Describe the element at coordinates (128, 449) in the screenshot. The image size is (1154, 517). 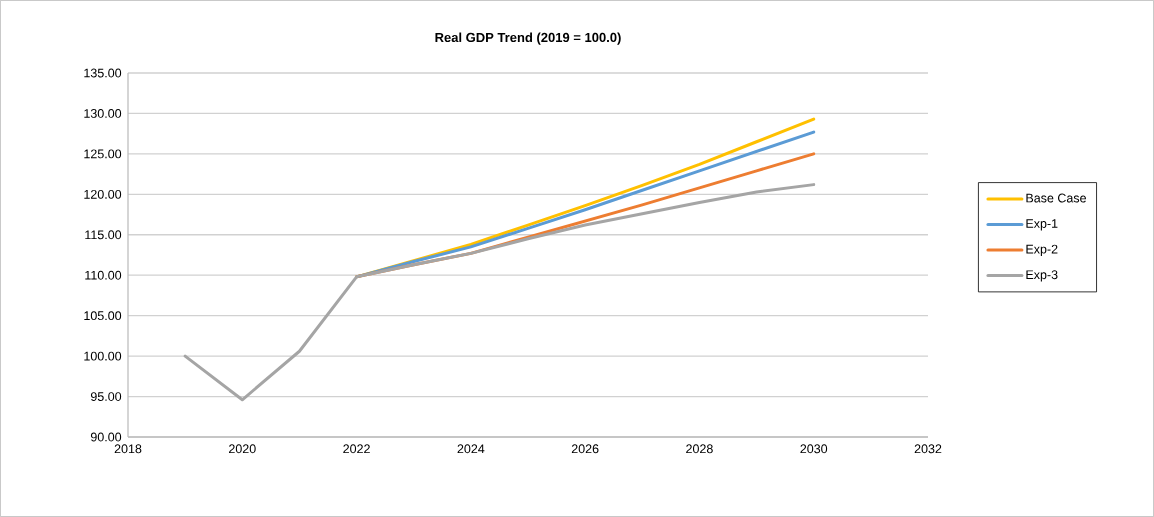
I see `x-tick-label: 2018` at that location.